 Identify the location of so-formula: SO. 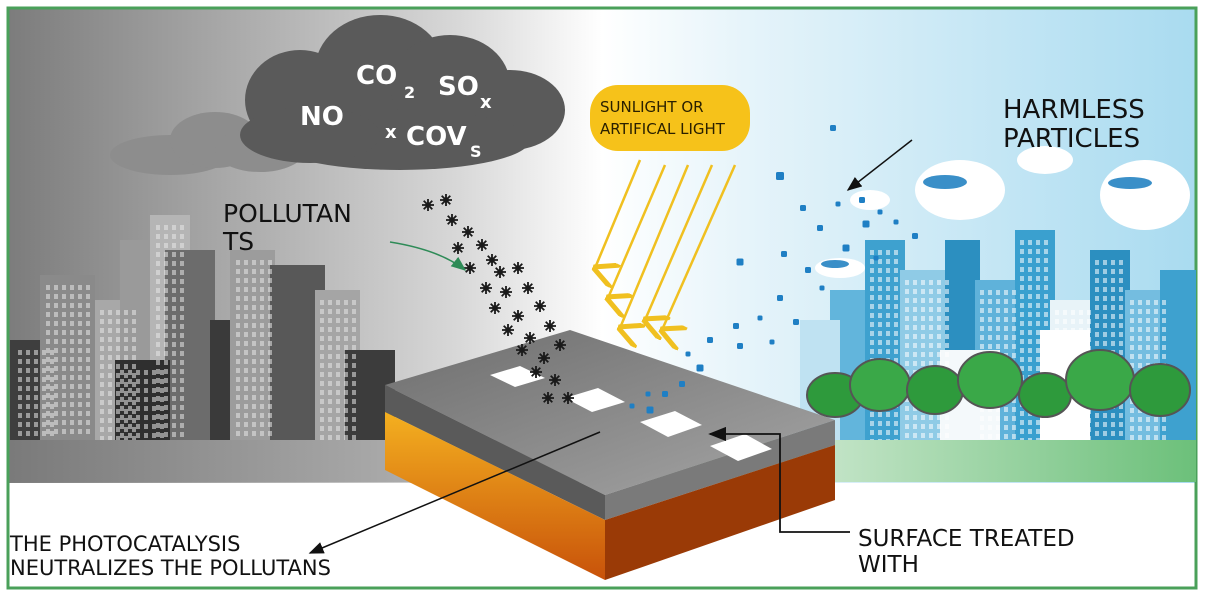
(458, 87).